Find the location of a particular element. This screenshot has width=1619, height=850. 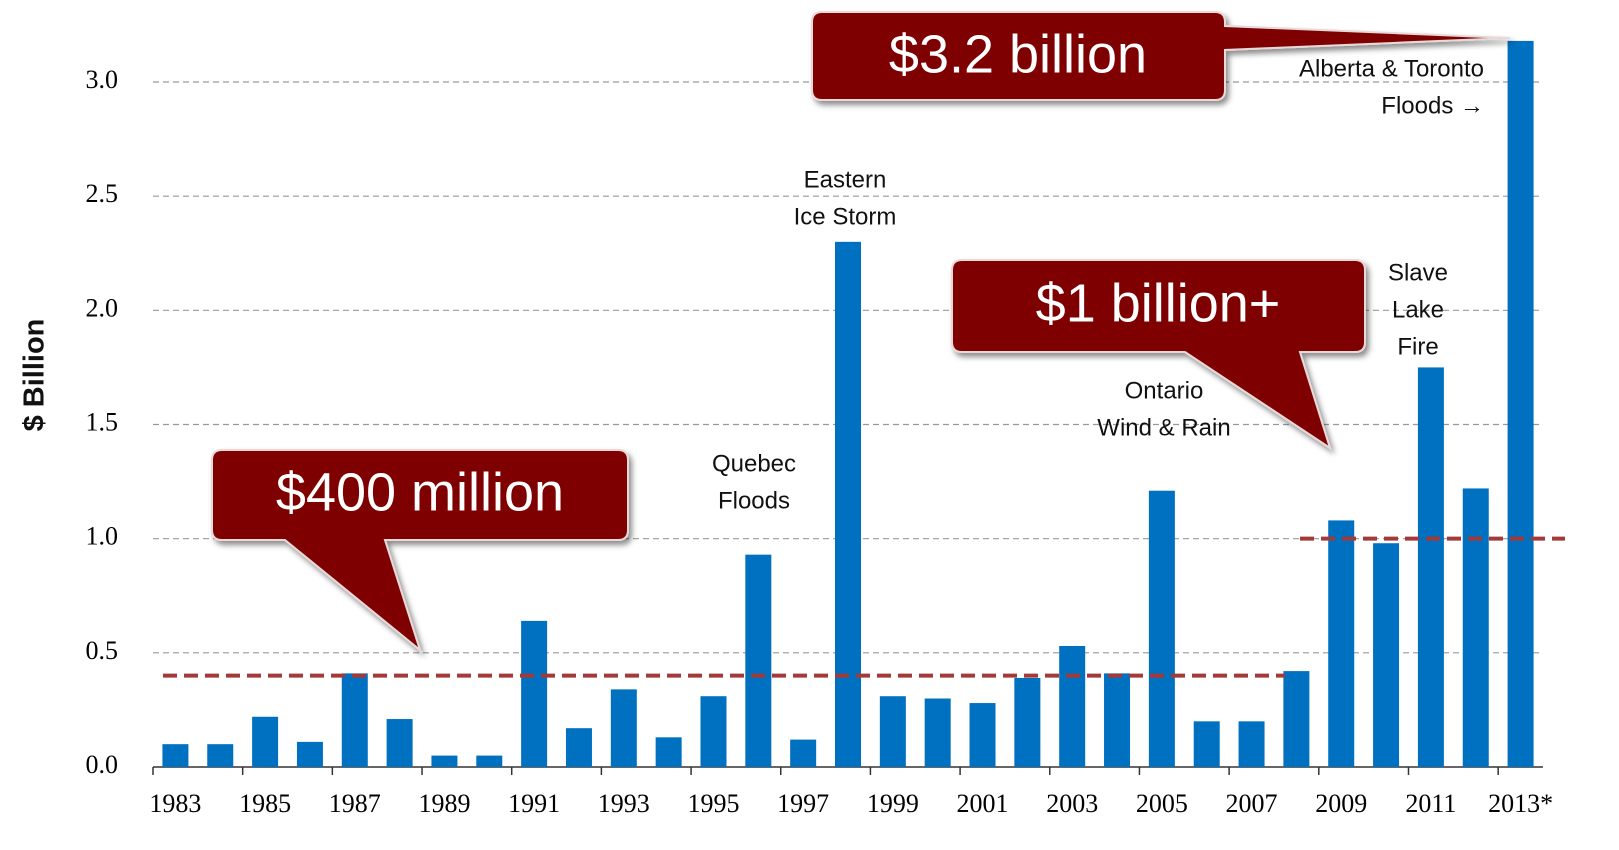

callout-text: $3.2 billion is located at coordinates (1018, 54).